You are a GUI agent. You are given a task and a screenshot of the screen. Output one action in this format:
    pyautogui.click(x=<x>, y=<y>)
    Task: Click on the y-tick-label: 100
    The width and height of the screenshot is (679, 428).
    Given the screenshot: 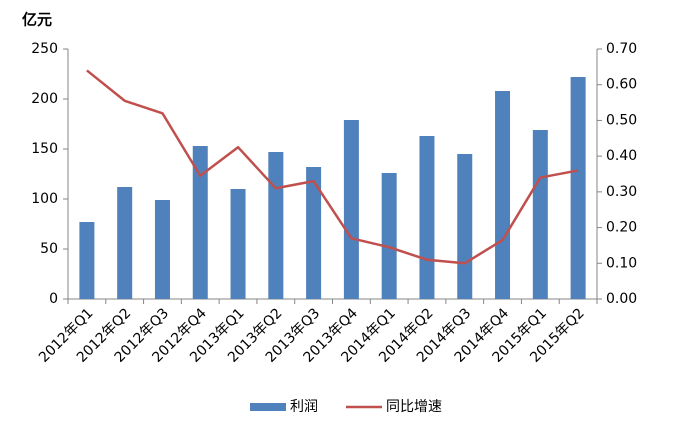 What is the action you would take?
    pyautogui.click(x=44, y=199)
    